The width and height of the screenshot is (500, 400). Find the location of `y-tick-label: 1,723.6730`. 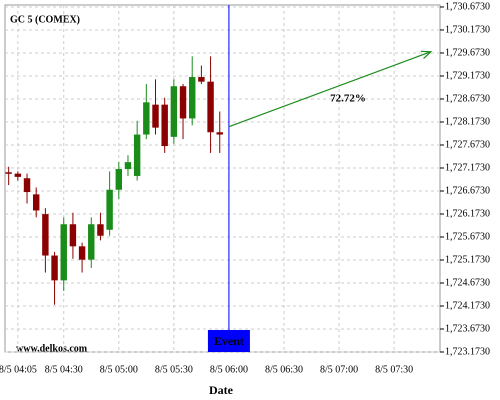

y-tick-label: 1,723.6730 is located at coordinates (467, 328).